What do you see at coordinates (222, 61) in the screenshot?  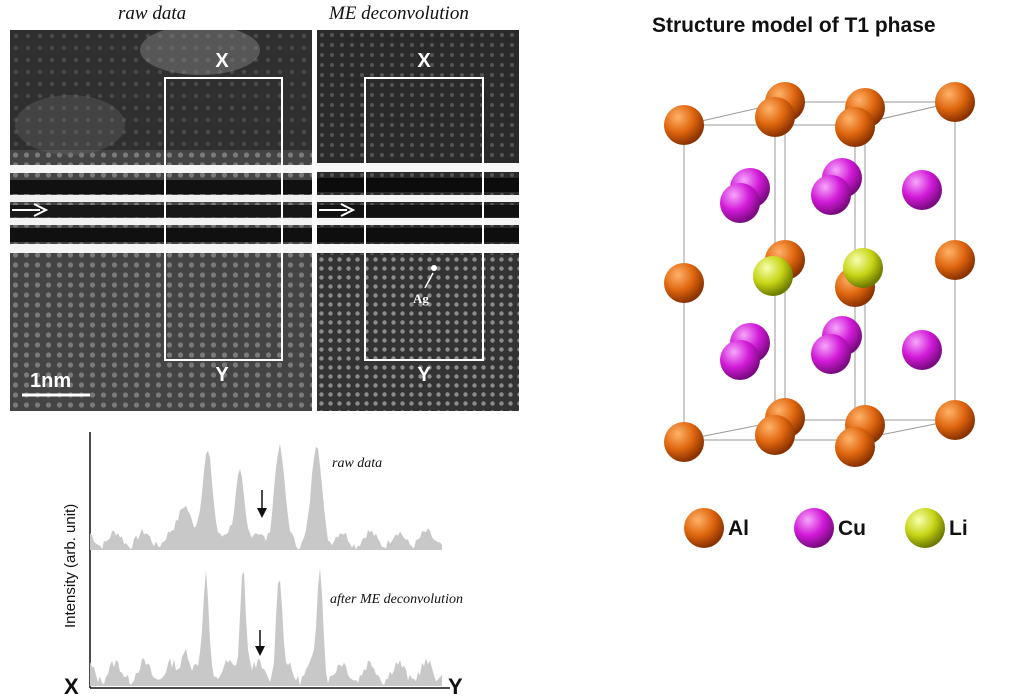 I see `x-marker-raw: X` at bounding box center [222, 61].